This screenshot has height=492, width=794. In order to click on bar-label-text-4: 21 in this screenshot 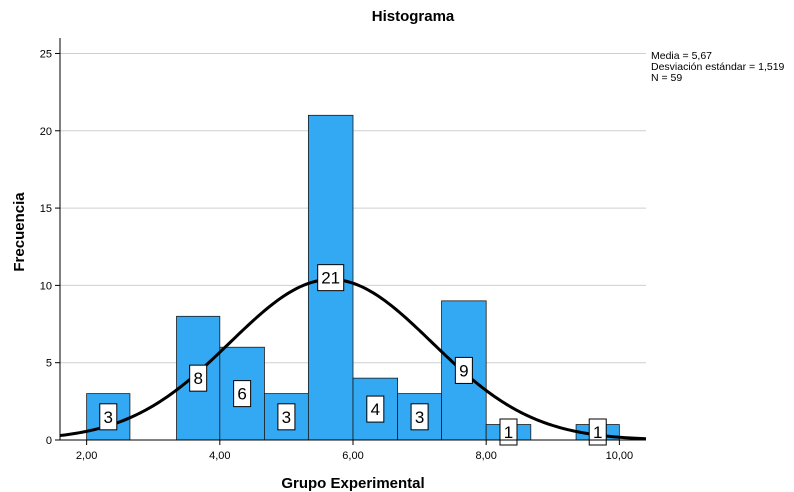, I will do `click(330, 278)`.